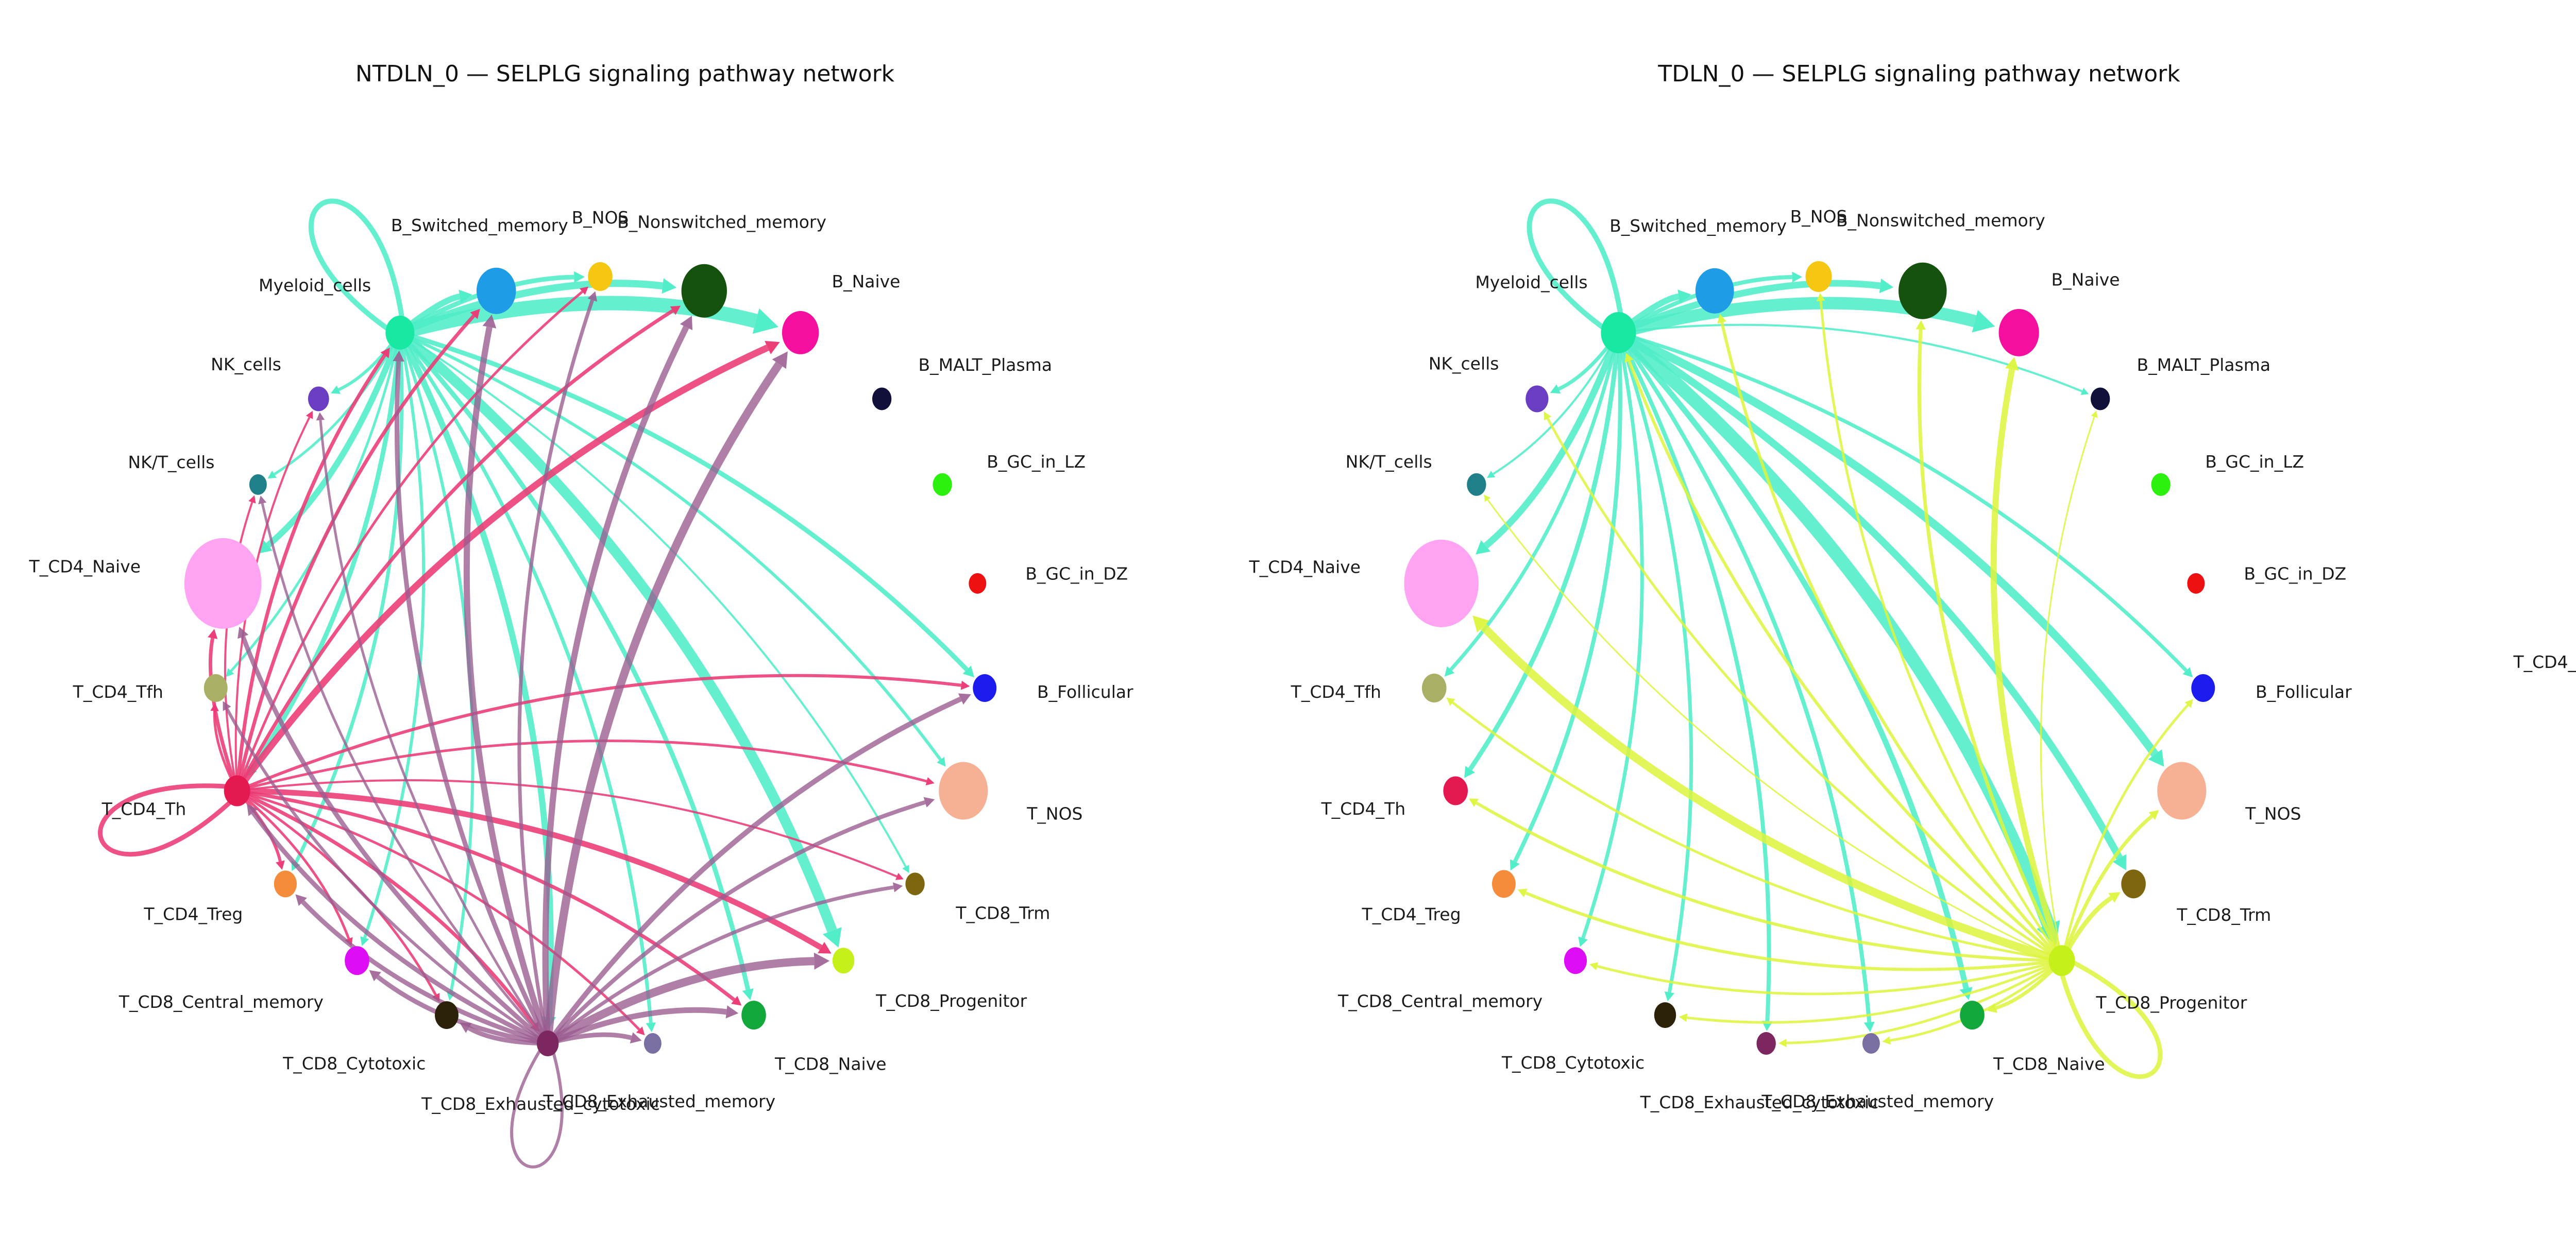  What do you see at coordinates (1464, 364) in the screenshot?
I see `node-label-NK_cells: NK_cells` at bounding box center [1464, 364].